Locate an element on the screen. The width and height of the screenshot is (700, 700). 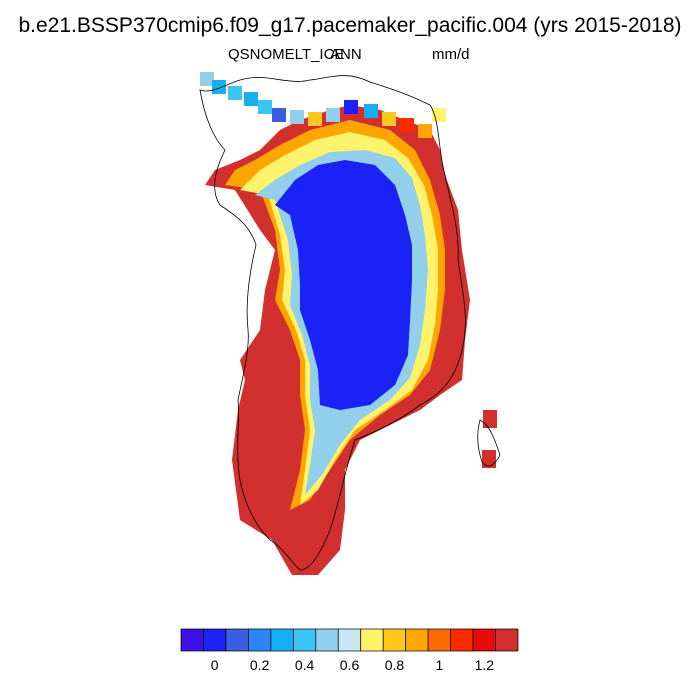
colorbar-tick-label: 0.4 is located at coordinates (305, 665).